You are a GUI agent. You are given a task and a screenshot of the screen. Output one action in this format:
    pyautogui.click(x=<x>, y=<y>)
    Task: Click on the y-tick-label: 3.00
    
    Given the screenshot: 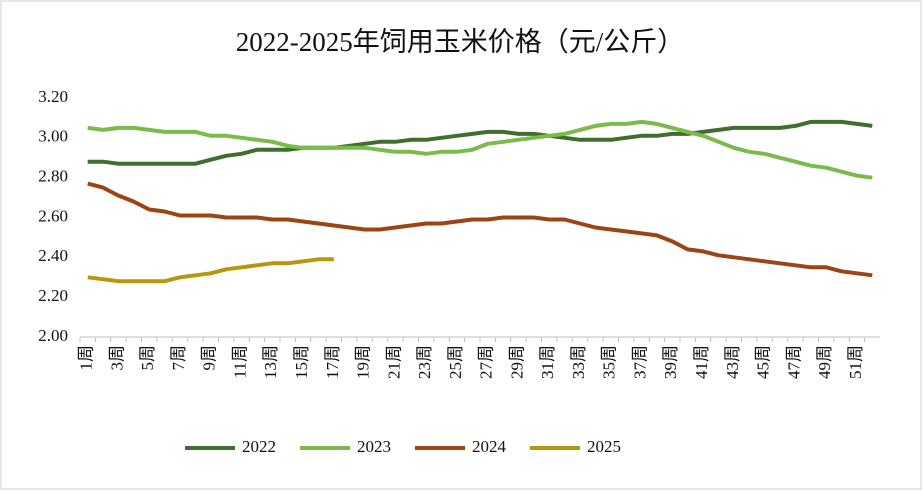 What is the action you would take?
    pyautogui.click(x=53, y=136)
    